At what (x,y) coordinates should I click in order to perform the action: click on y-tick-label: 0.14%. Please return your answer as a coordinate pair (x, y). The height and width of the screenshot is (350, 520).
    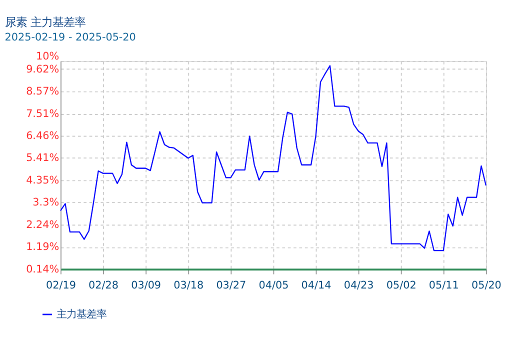
    Looking at the image, I should click on (43, 269).